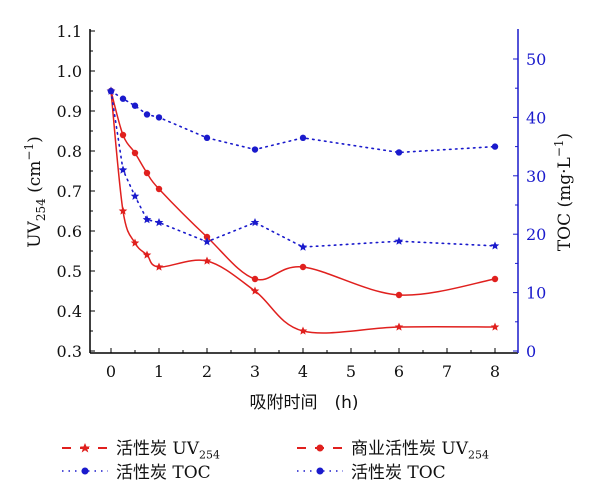  What do you see at coordinates (536, 293) in the screenshot?
I see `y-right-tick-label: 10` at bounding box center [536, 293].